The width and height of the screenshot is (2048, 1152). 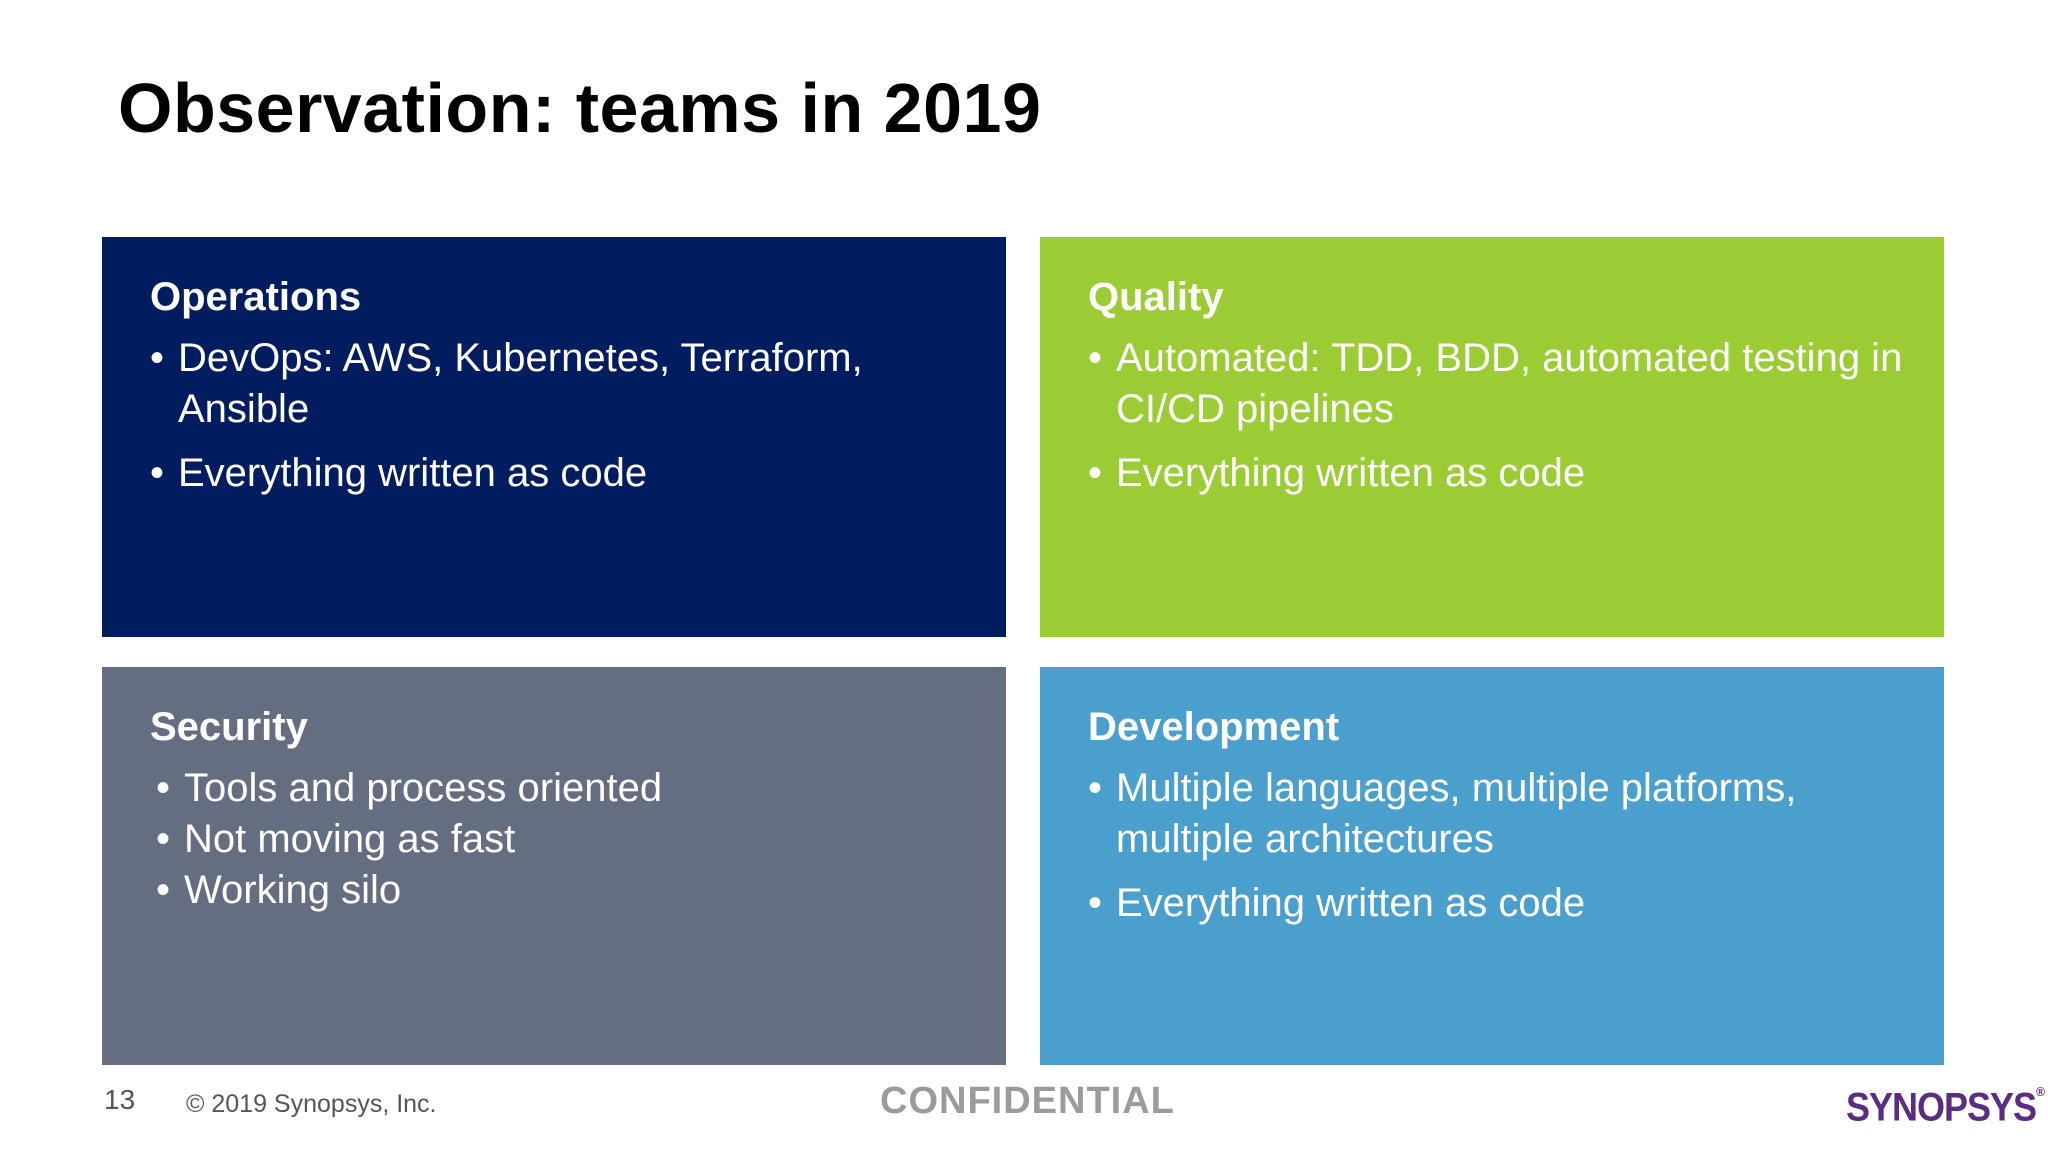 I want to click on logo-wordmark: SYNOPSYS, so click(x=1941, y=1107).